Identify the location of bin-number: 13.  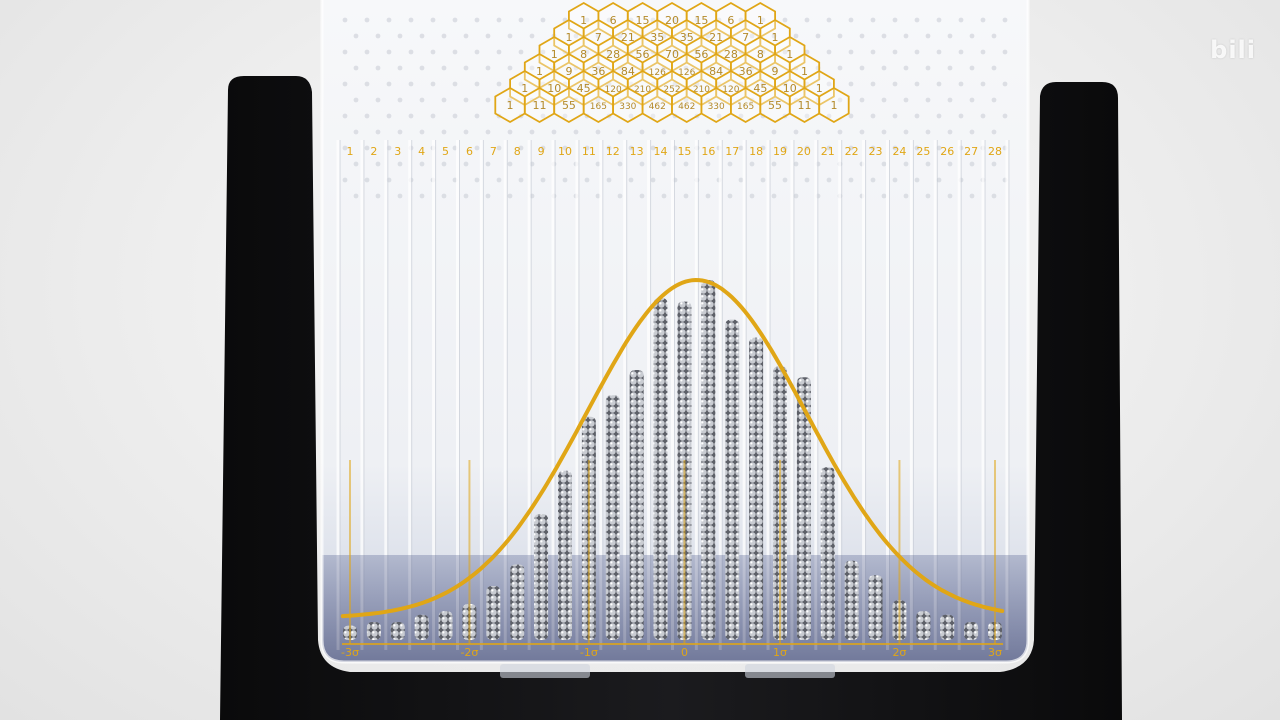
(637, 151).